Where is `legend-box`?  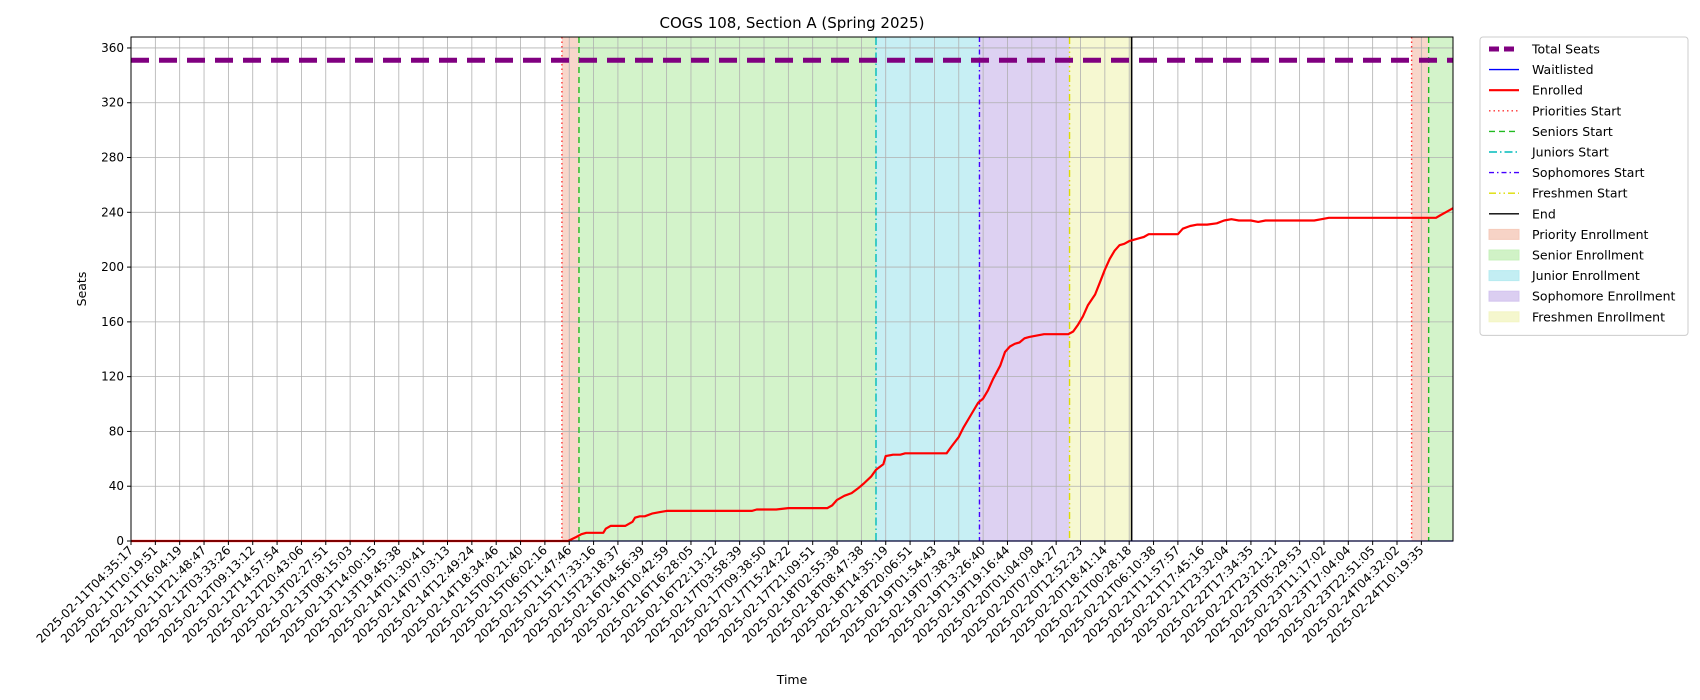 legend-box is located at coordinates (1584, 186).